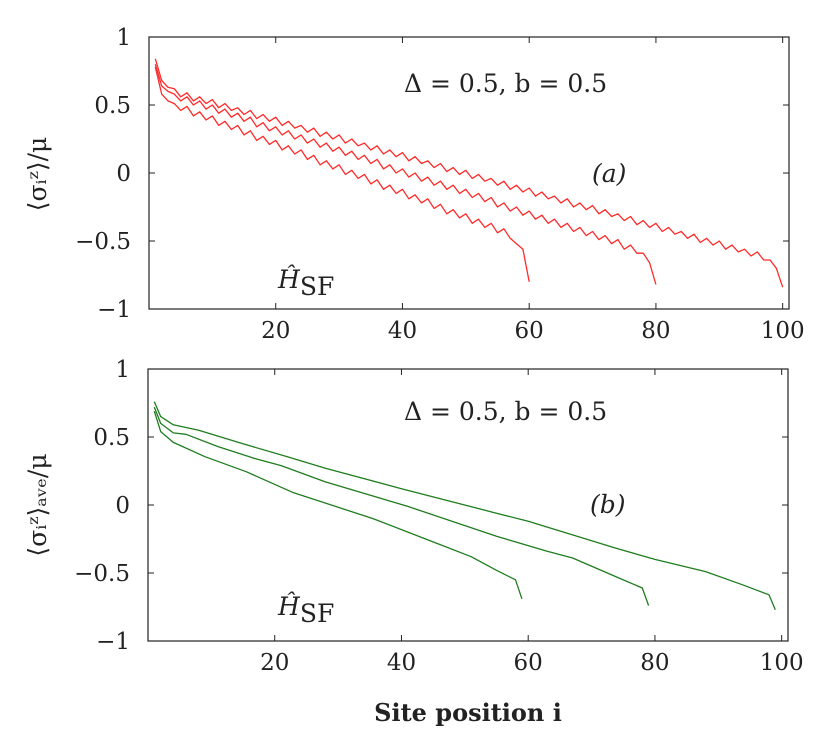  Describe the element at coordinates (505, 411) in the screenshot. I see `params-annotation-b: Δ = 0.5, b = 0.5` at that location.